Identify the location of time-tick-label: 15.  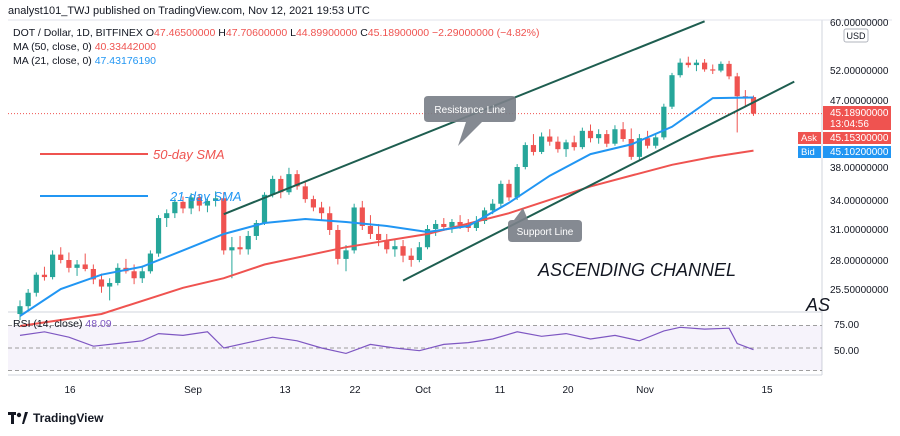
(767, 390).